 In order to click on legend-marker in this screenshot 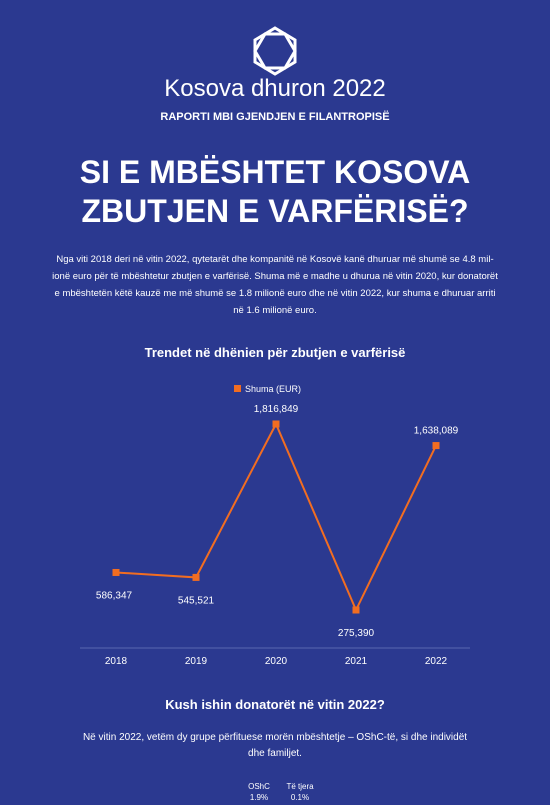, I will do `click(237, 388)`.